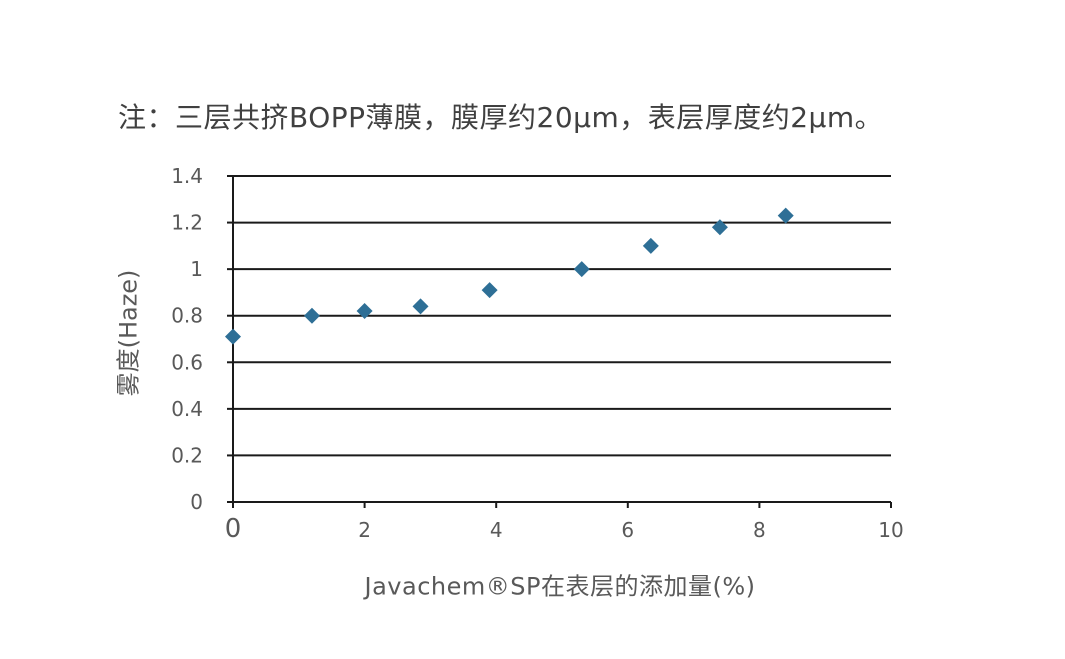 The height and width of the screenshot is (659, 1065). Describe the element at coordinates (233, 529) in the screenshot. I see `x-tick-label: 0` at that location.